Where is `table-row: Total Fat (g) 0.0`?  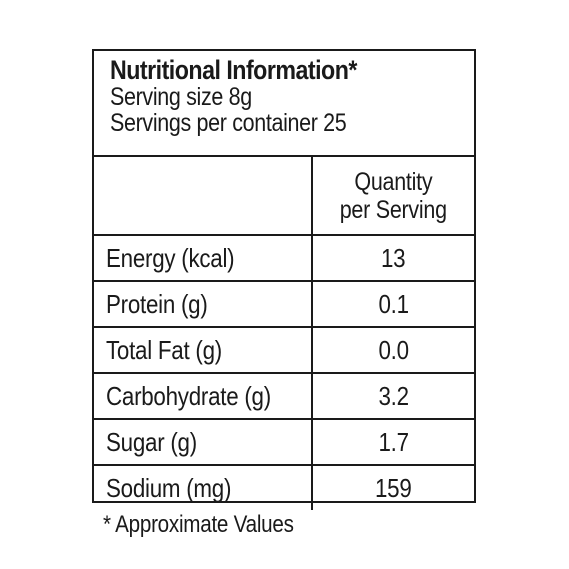
table-row: Total Fat (g) 0.0 is located at coordinates (284, 351).